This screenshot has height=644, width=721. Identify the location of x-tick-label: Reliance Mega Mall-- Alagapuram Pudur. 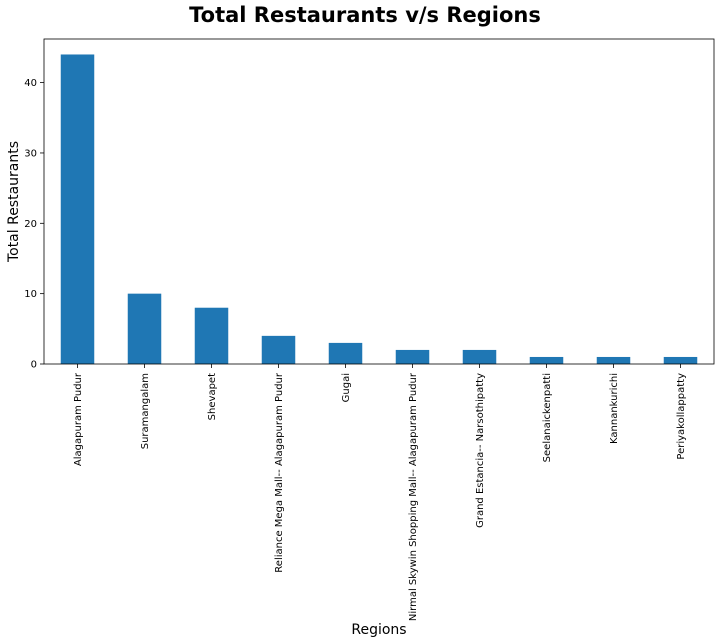
(279, 472).